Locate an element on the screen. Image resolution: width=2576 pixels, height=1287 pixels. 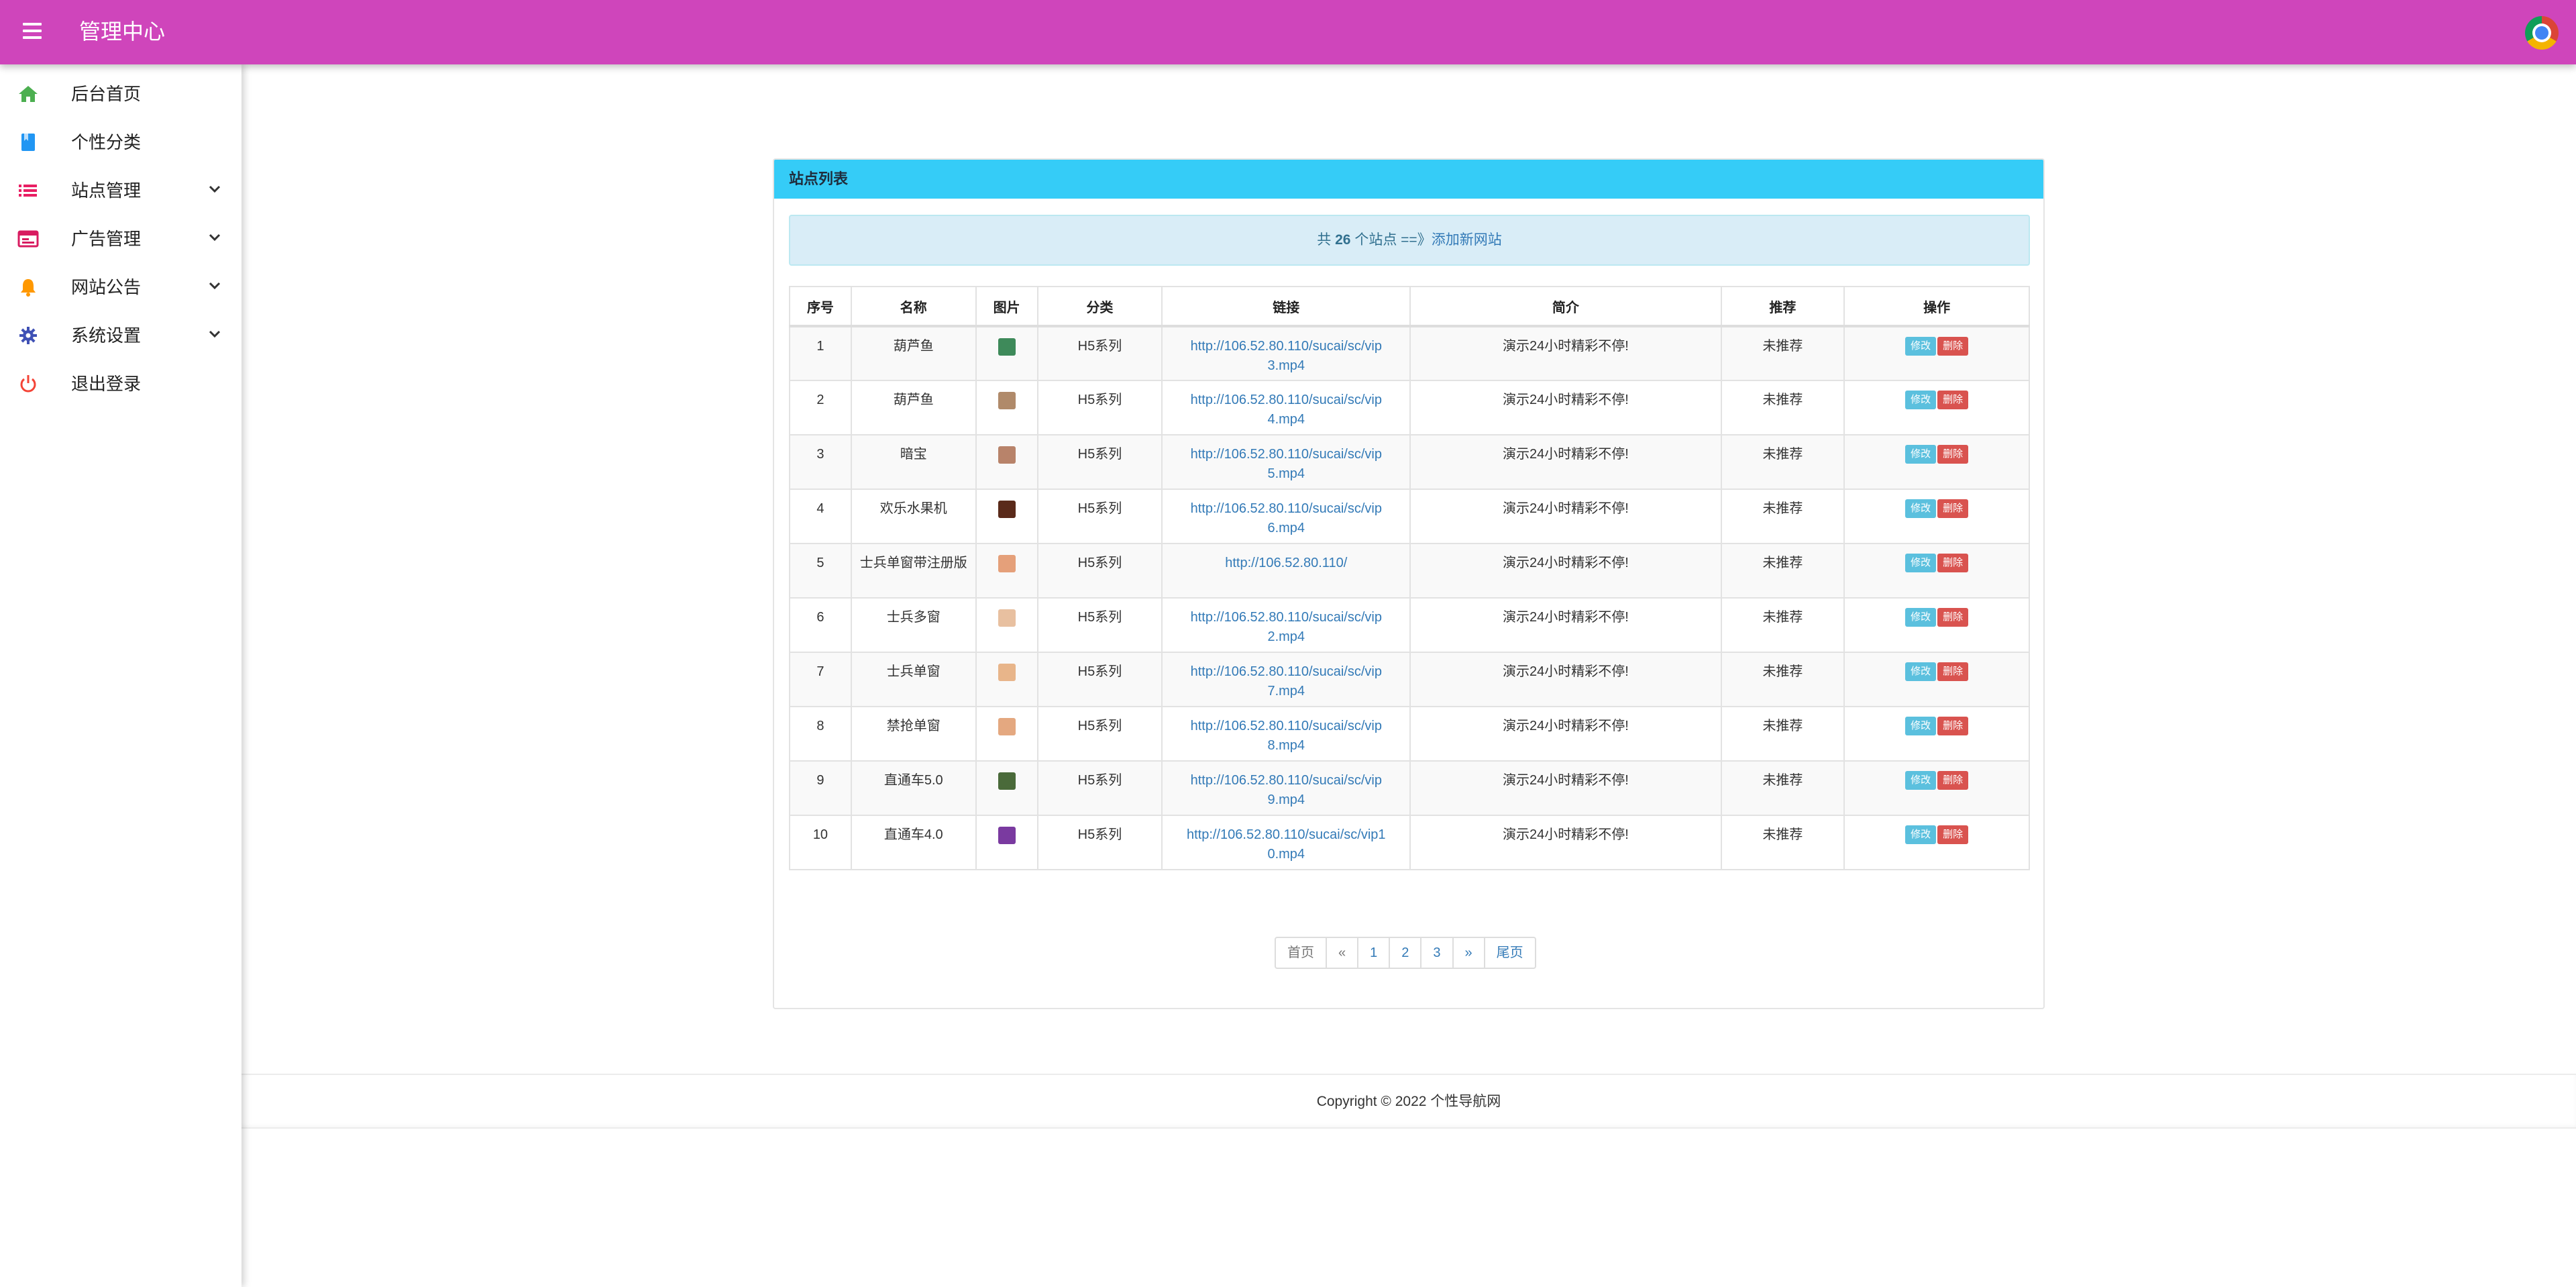
site-url-link: http://106.52.80.110/sucai/sc/vip8.mp4 is located at coordinates (1286, 736).